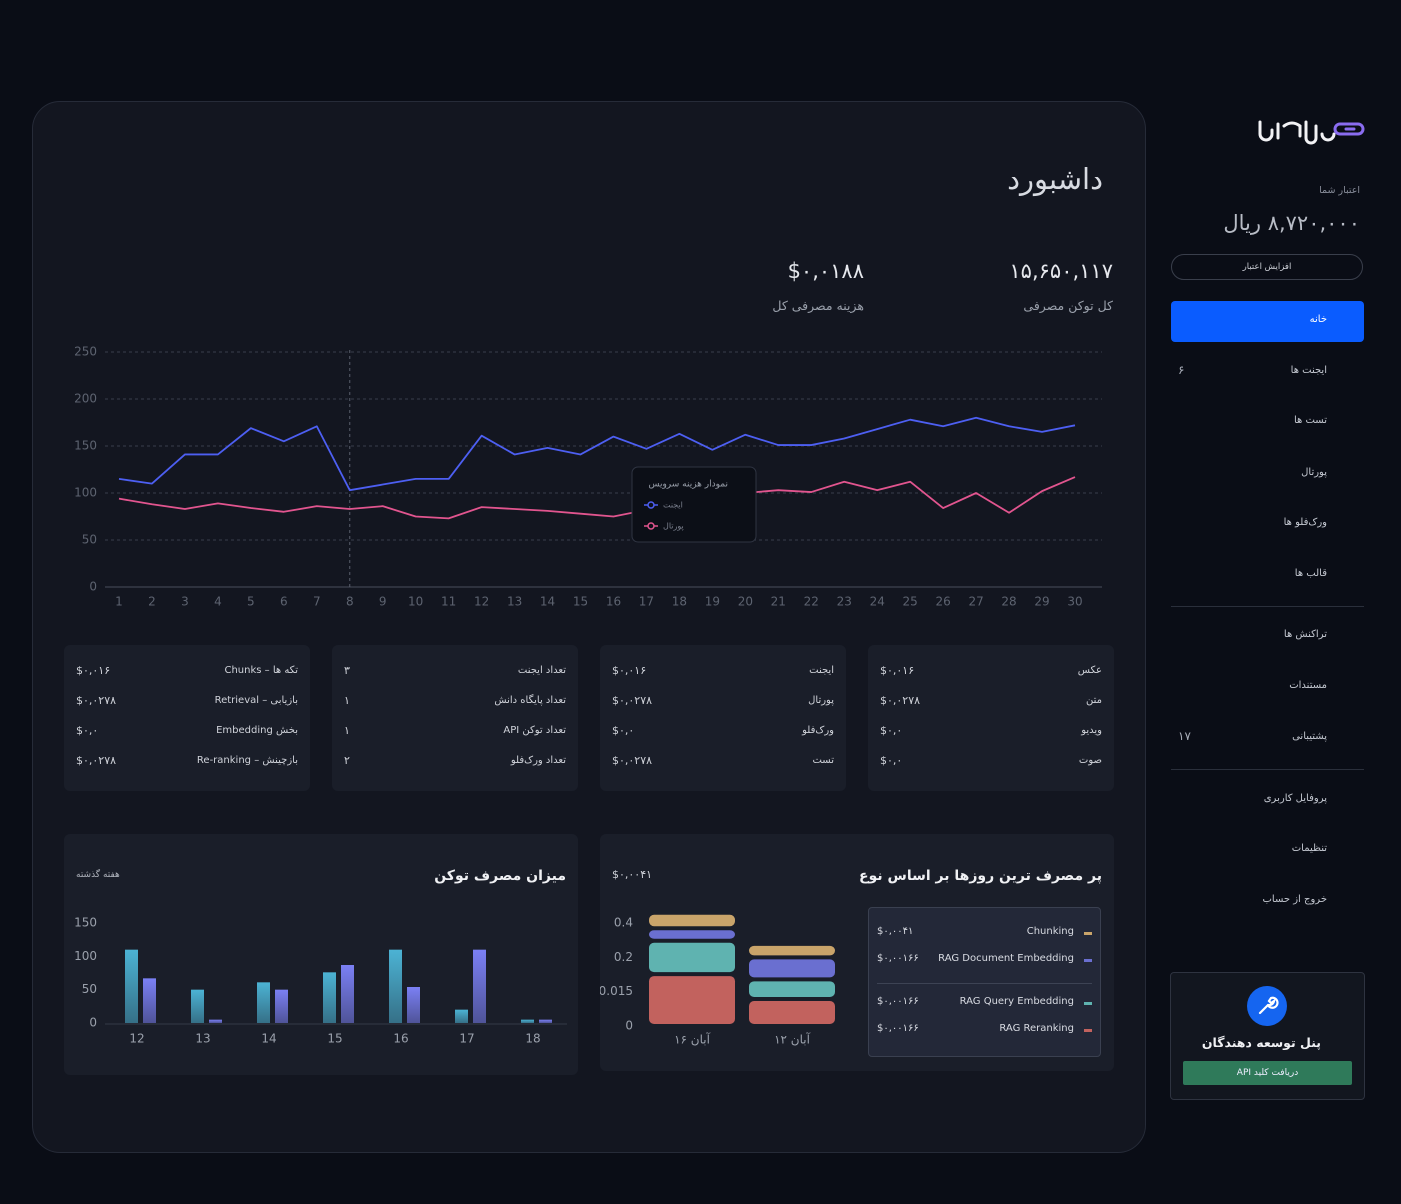 The height and width of the screenshot is (1204, 1401). What do you see at coordinates (85, 352) in the screenshot?
I see `y-tick-label: 250` at bounding box center [85, 352].